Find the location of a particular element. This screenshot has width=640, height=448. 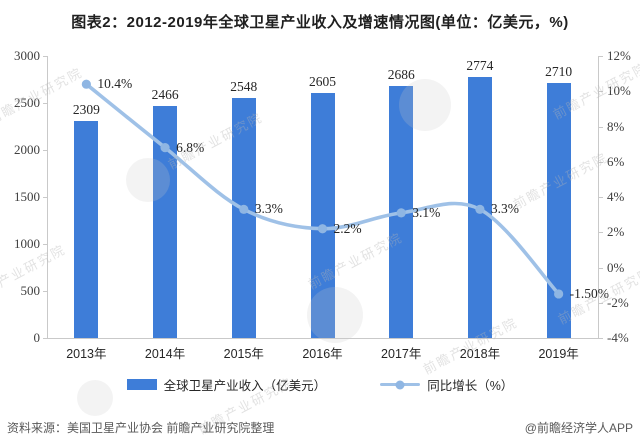

bar-2017年 is located at coordinates (401, 211).